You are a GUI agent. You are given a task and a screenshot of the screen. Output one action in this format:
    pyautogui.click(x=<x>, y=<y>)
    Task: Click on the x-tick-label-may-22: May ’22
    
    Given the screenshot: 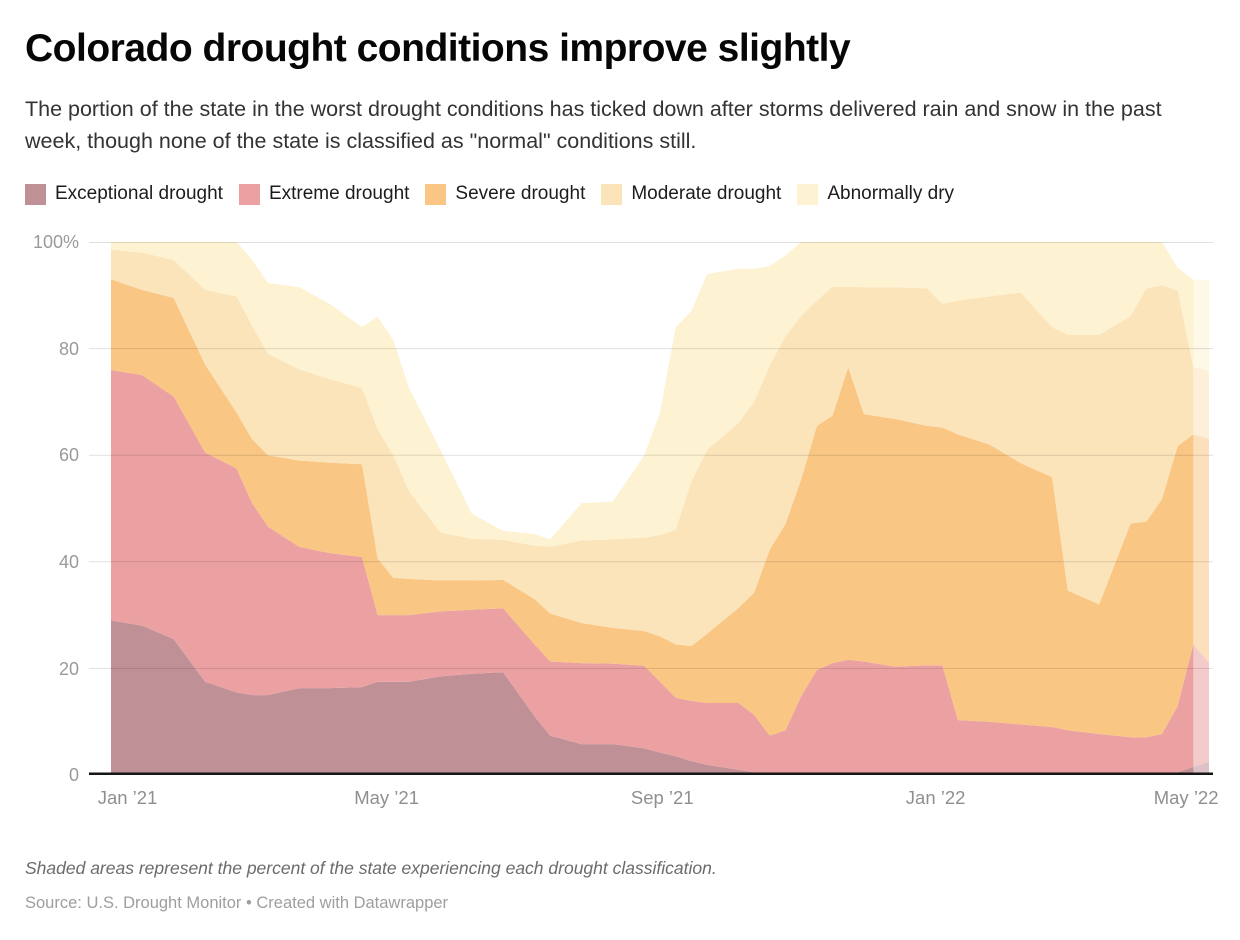 What is the action you would take?
    pyautogui.click(x=1186, y=798)
    